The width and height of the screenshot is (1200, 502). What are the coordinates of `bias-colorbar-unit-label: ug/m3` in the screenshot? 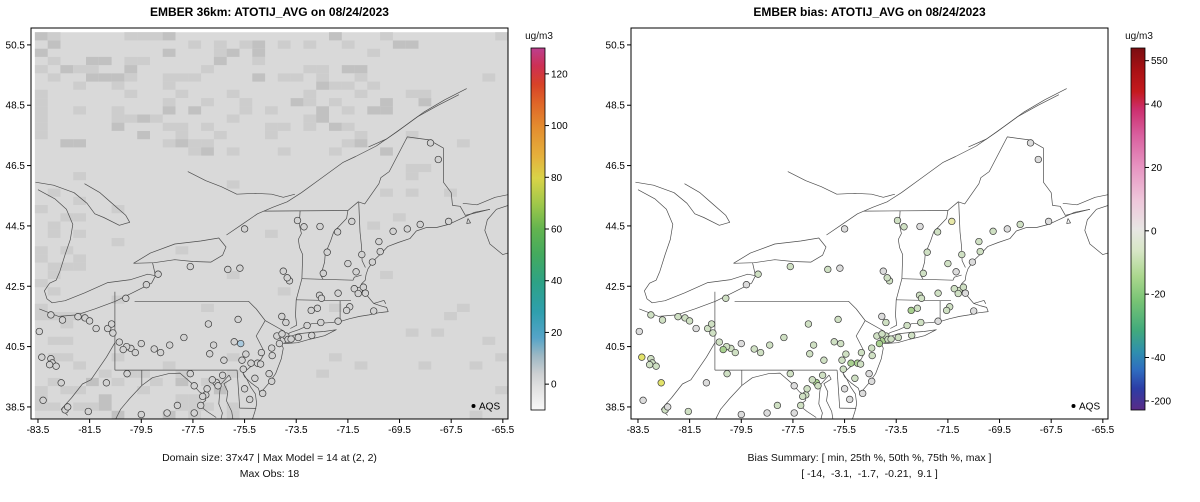 It's located at (1139, 36).